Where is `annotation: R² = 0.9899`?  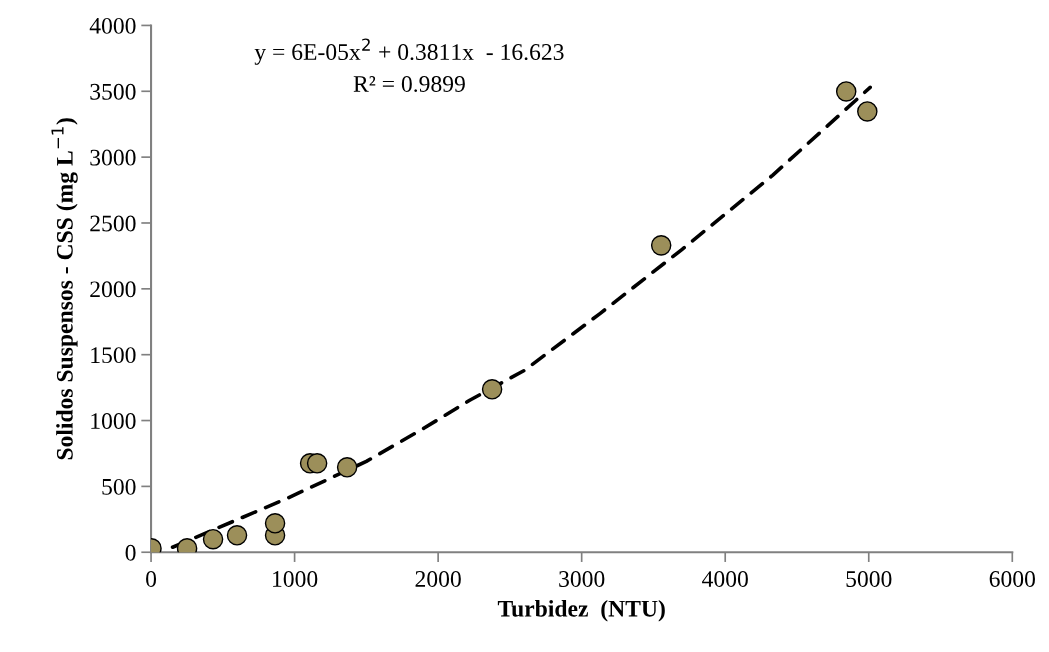
annotation: R² = 0.9899 is located at coordinates (409, 84).